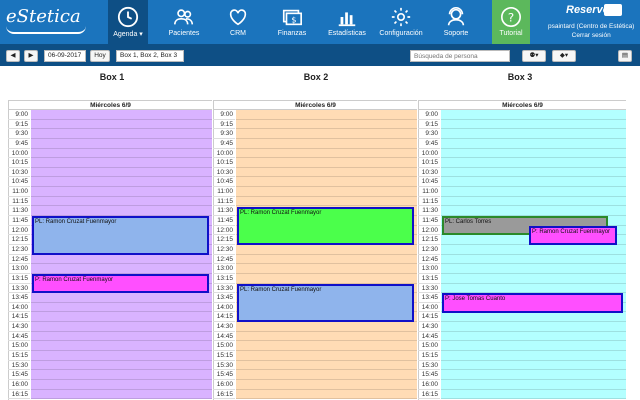 Image resolution: width=640 pixels, height=400 pixels. I want to click on nav-finanzas: $ Finanzas, so click(292, 22).